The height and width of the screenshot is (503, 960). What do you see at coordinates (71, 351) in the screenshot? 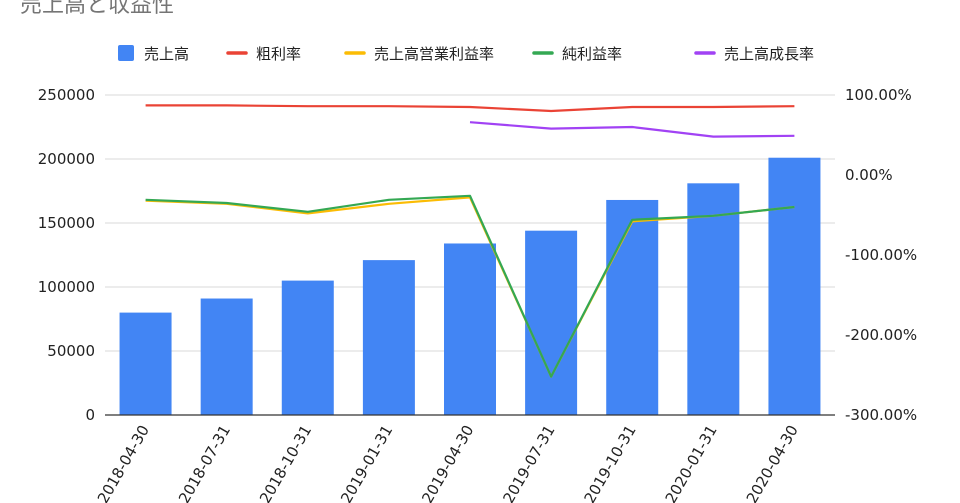
I see `left-tick-label: 50000` at bounding box center [71, 351].